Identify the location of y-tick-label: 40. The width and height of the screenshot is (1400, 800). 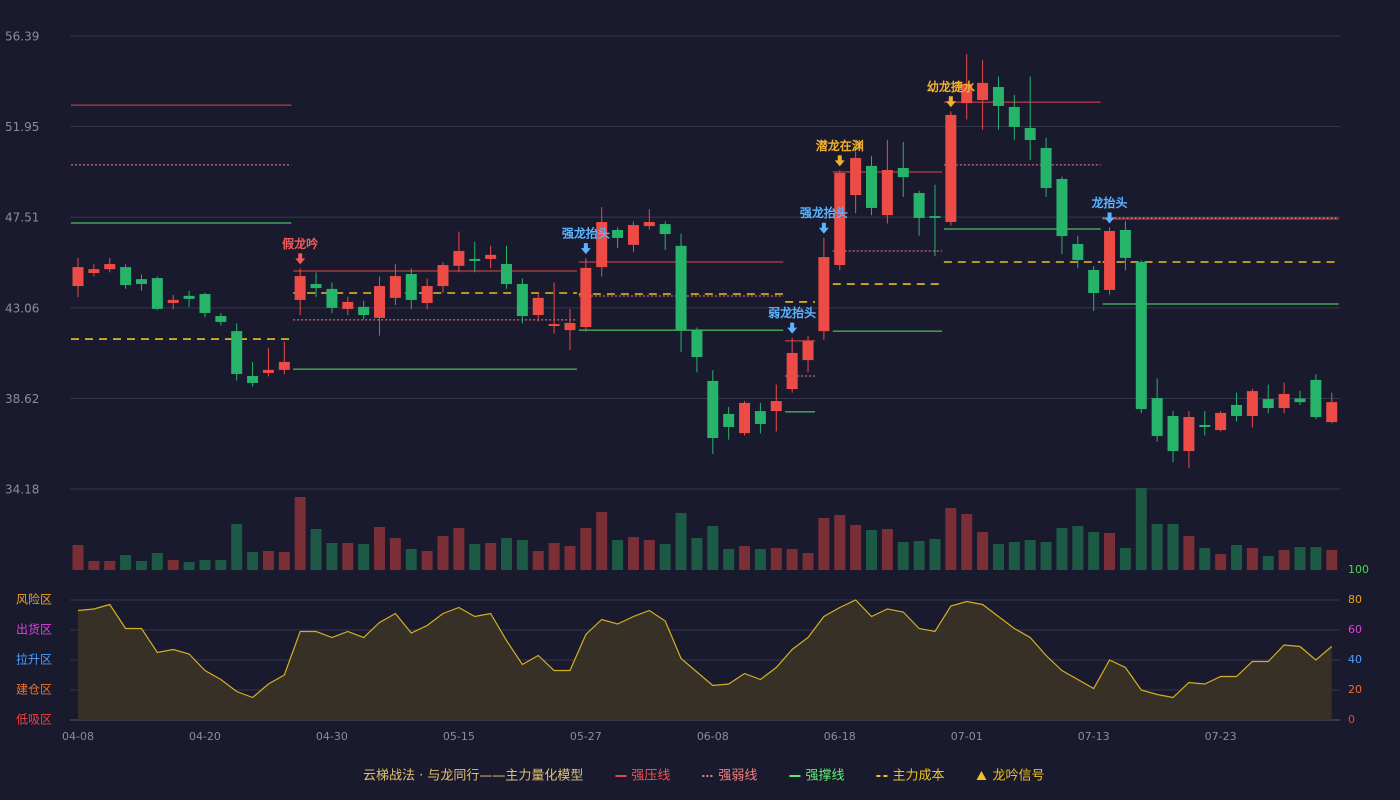
(1355, 659).